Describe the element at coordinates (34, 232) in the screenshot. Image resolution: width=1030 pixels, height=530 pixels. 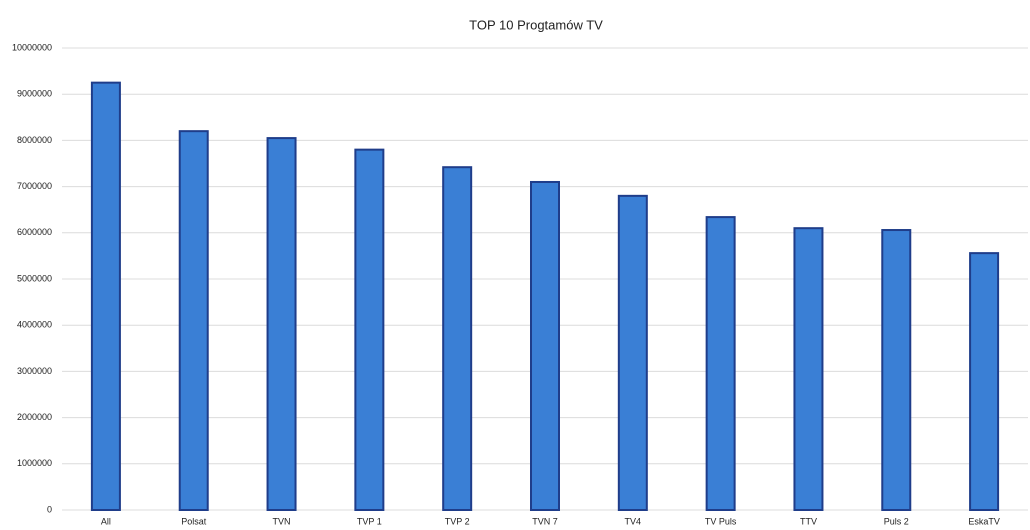
I see `y-tick-label: 6000000` at that location.